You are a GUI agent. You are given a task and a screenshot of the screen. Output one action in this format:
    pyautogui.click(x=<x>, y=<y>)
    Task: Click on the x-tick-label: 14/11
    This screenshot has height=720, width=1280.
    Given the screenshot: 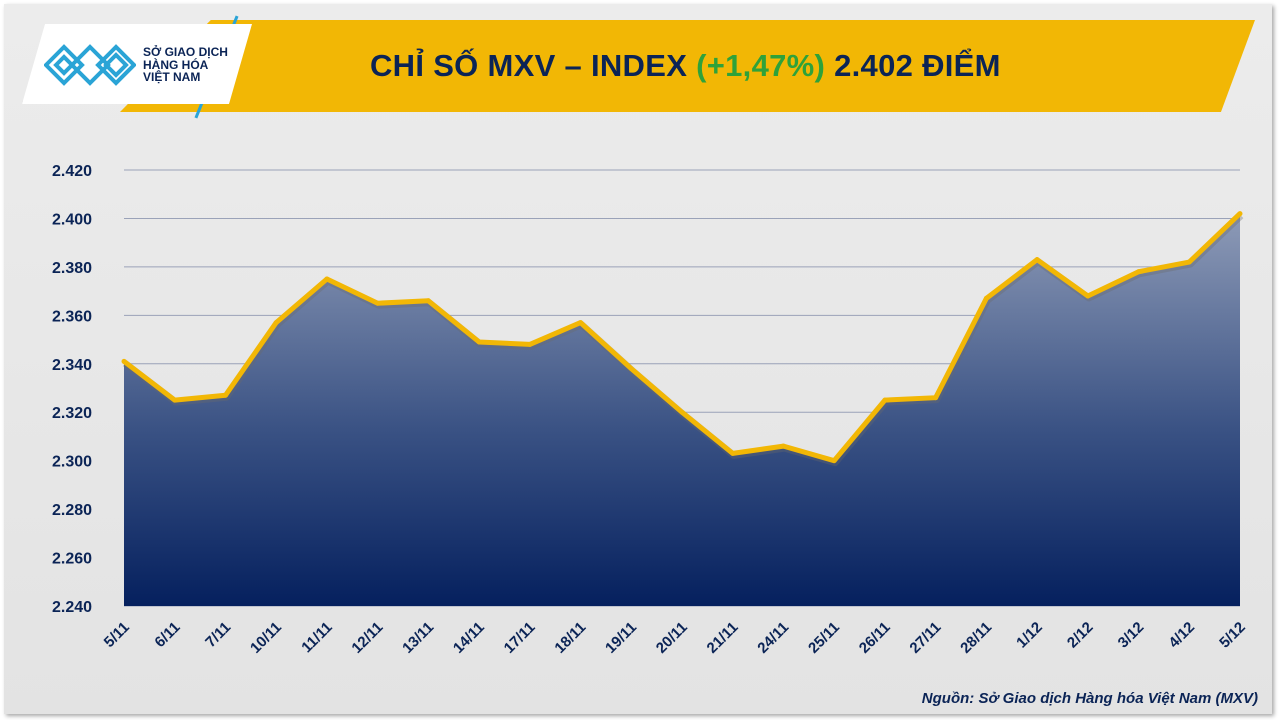 What is the action you would take?
    pyautogui.click(x=469, y=638)
    